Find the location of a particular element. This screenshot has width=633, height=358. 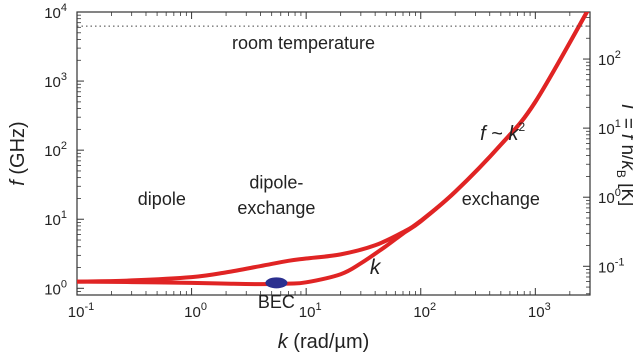

marker-layer: BEC is located at coordinates (276, 294).